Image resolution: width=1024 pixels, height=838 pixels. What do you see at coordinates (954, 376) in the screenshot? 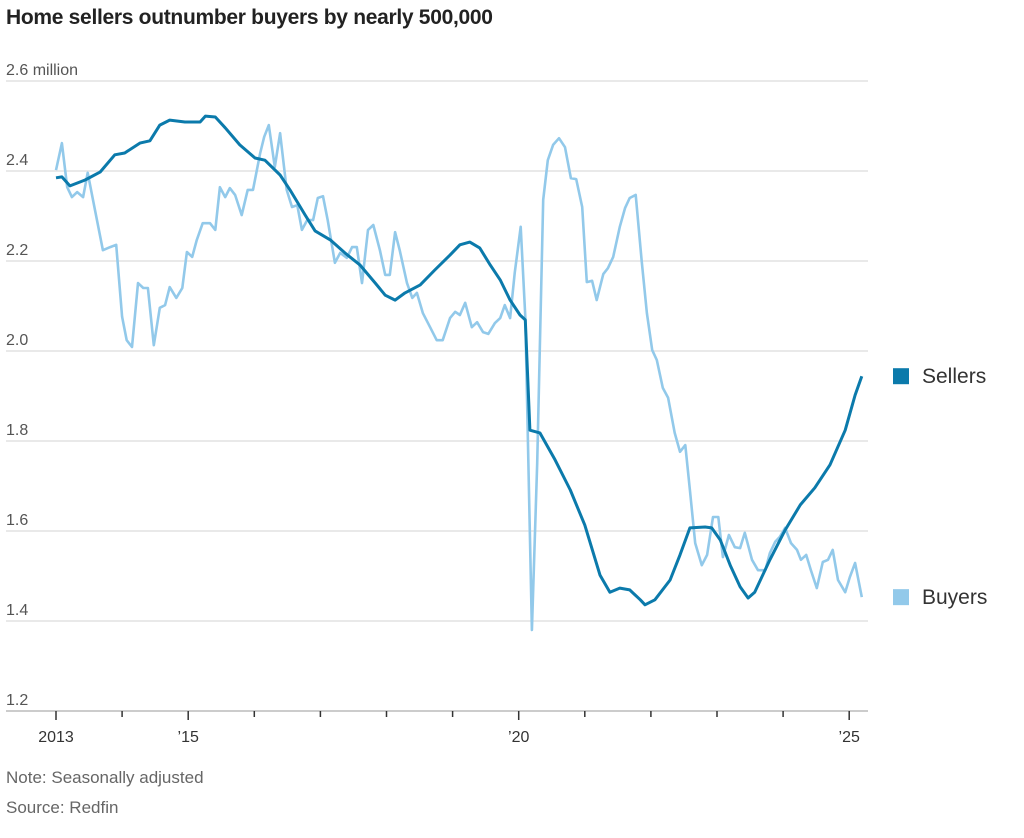
I see `legend-label-sellers: Sellers` at bounding box center [954, 376].